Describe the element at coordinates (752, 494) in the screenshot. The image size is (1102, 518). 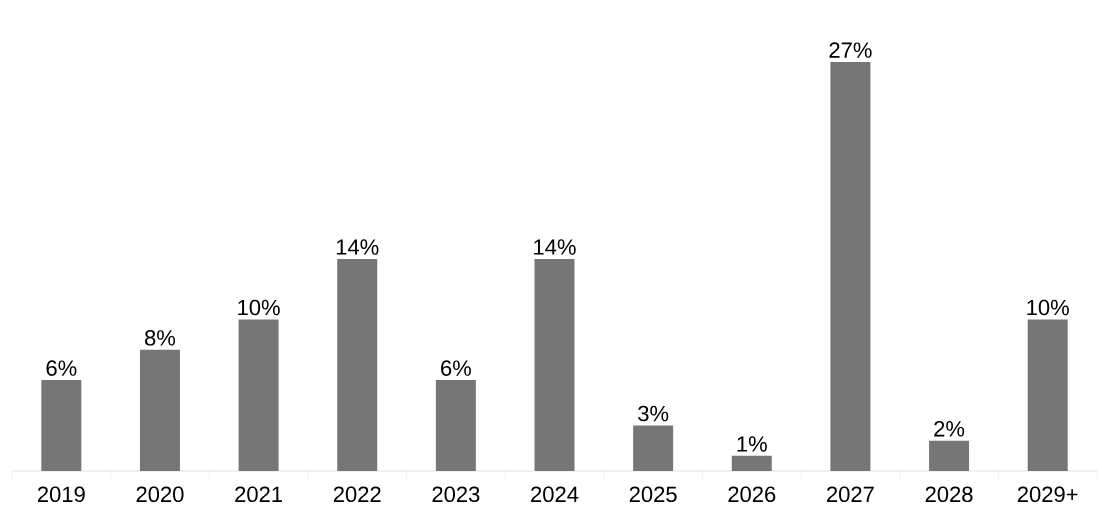
I see `x-tick-label: 2026` at that location.